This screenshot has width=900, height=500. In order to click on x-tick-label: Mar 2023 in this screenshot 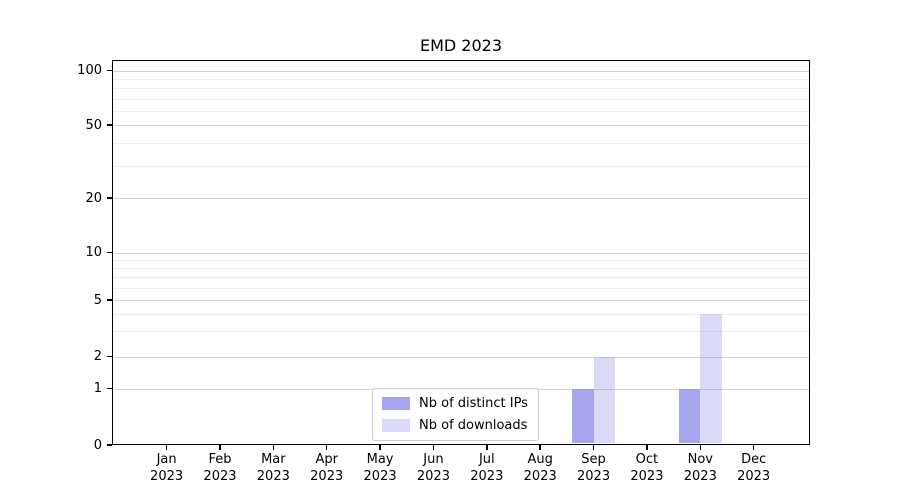, I will do `click(273, 468)`.